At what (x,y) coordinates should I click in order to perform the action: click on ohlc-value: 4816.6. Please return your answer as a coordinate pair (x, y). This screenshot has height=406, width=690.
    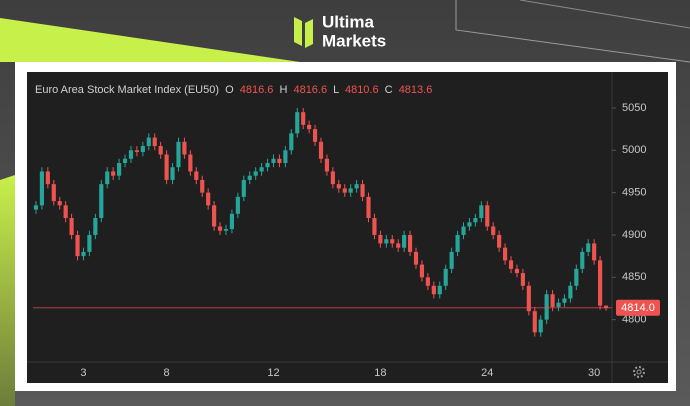
    Looking at the image, I should click on (257, 90).